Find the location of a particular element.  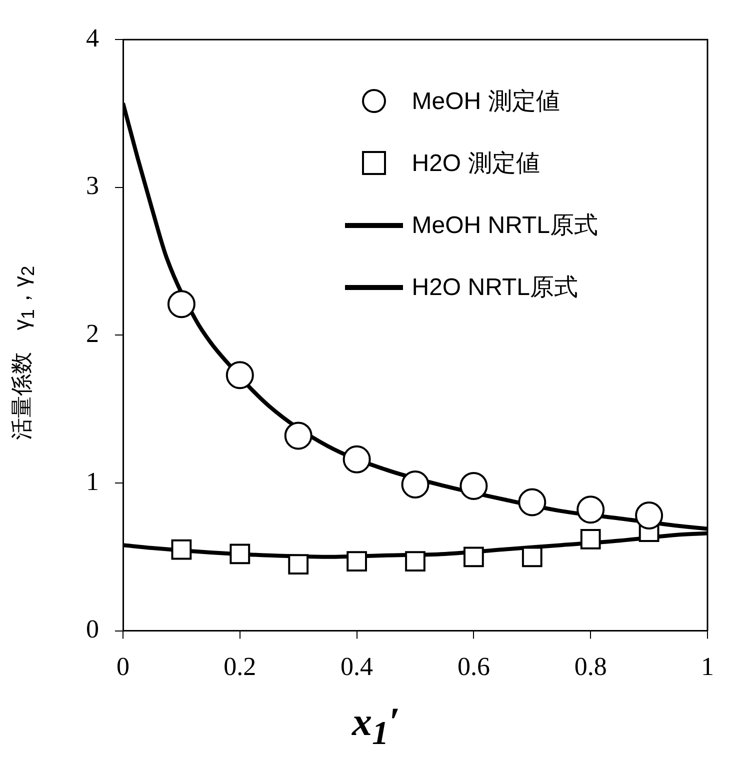

legend-label: MeOH NRTL原式 is located at coordinates (505, 226).